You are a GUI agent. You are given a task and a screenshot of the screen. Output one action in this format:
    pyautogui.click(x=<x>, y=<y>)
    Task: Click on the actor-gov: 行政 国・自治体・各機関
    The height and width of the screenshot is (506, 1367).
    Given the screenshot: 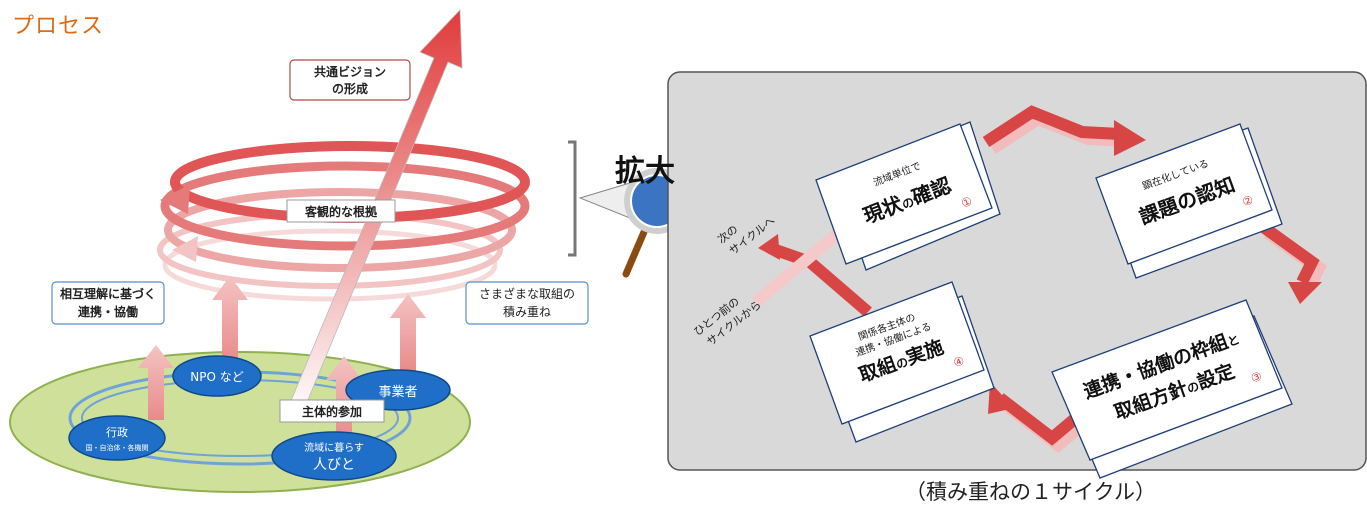 What is the action you would take?
    pyautogui.click(x=117, y=438)
    